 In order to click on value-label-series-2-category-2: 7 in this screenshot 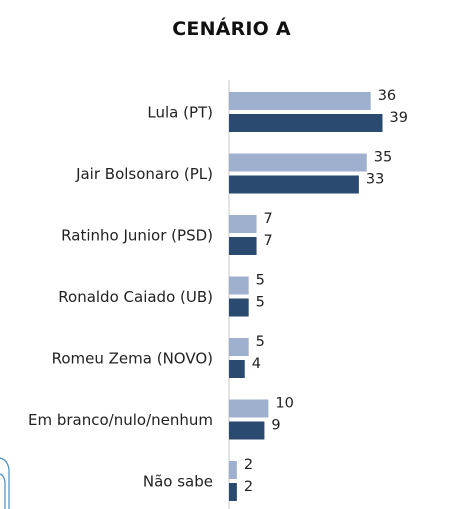, I will do `click(268, 241)`.